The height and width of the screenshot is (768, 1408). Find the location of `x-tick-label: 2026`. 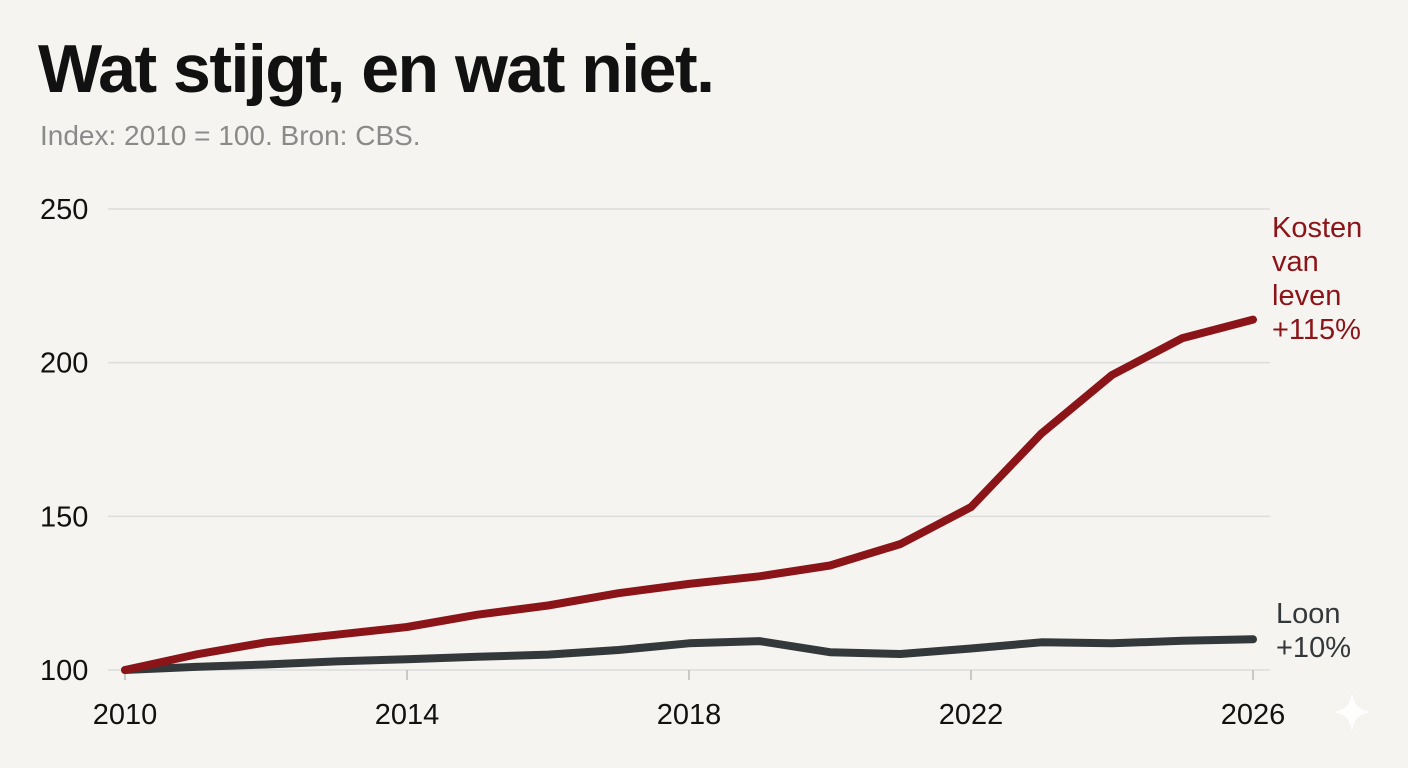

x-tick-label: 2026 is located at coordinates (1253, 715).